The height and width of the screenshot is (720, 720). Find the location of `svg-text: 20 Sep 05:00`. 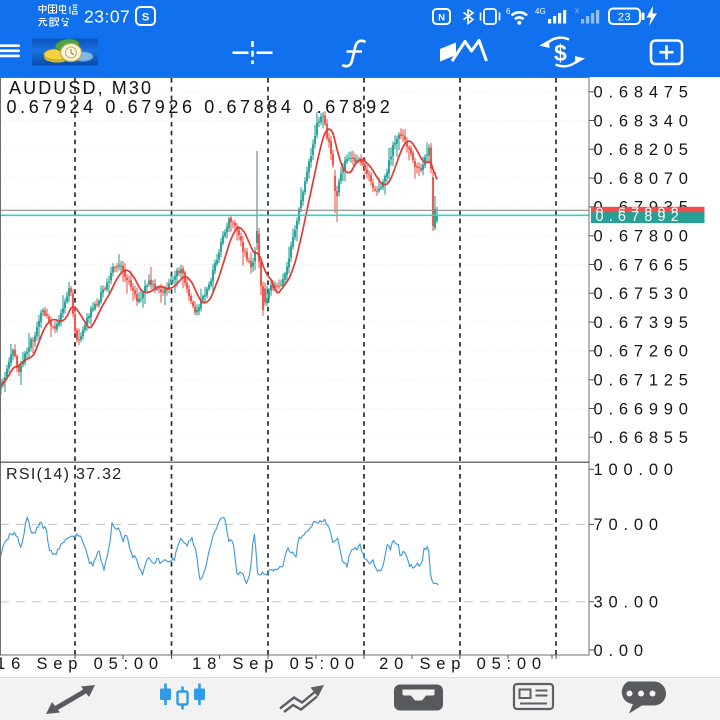

svg-text: 20 Sep 05:00 is located at coordinates (463, 664).